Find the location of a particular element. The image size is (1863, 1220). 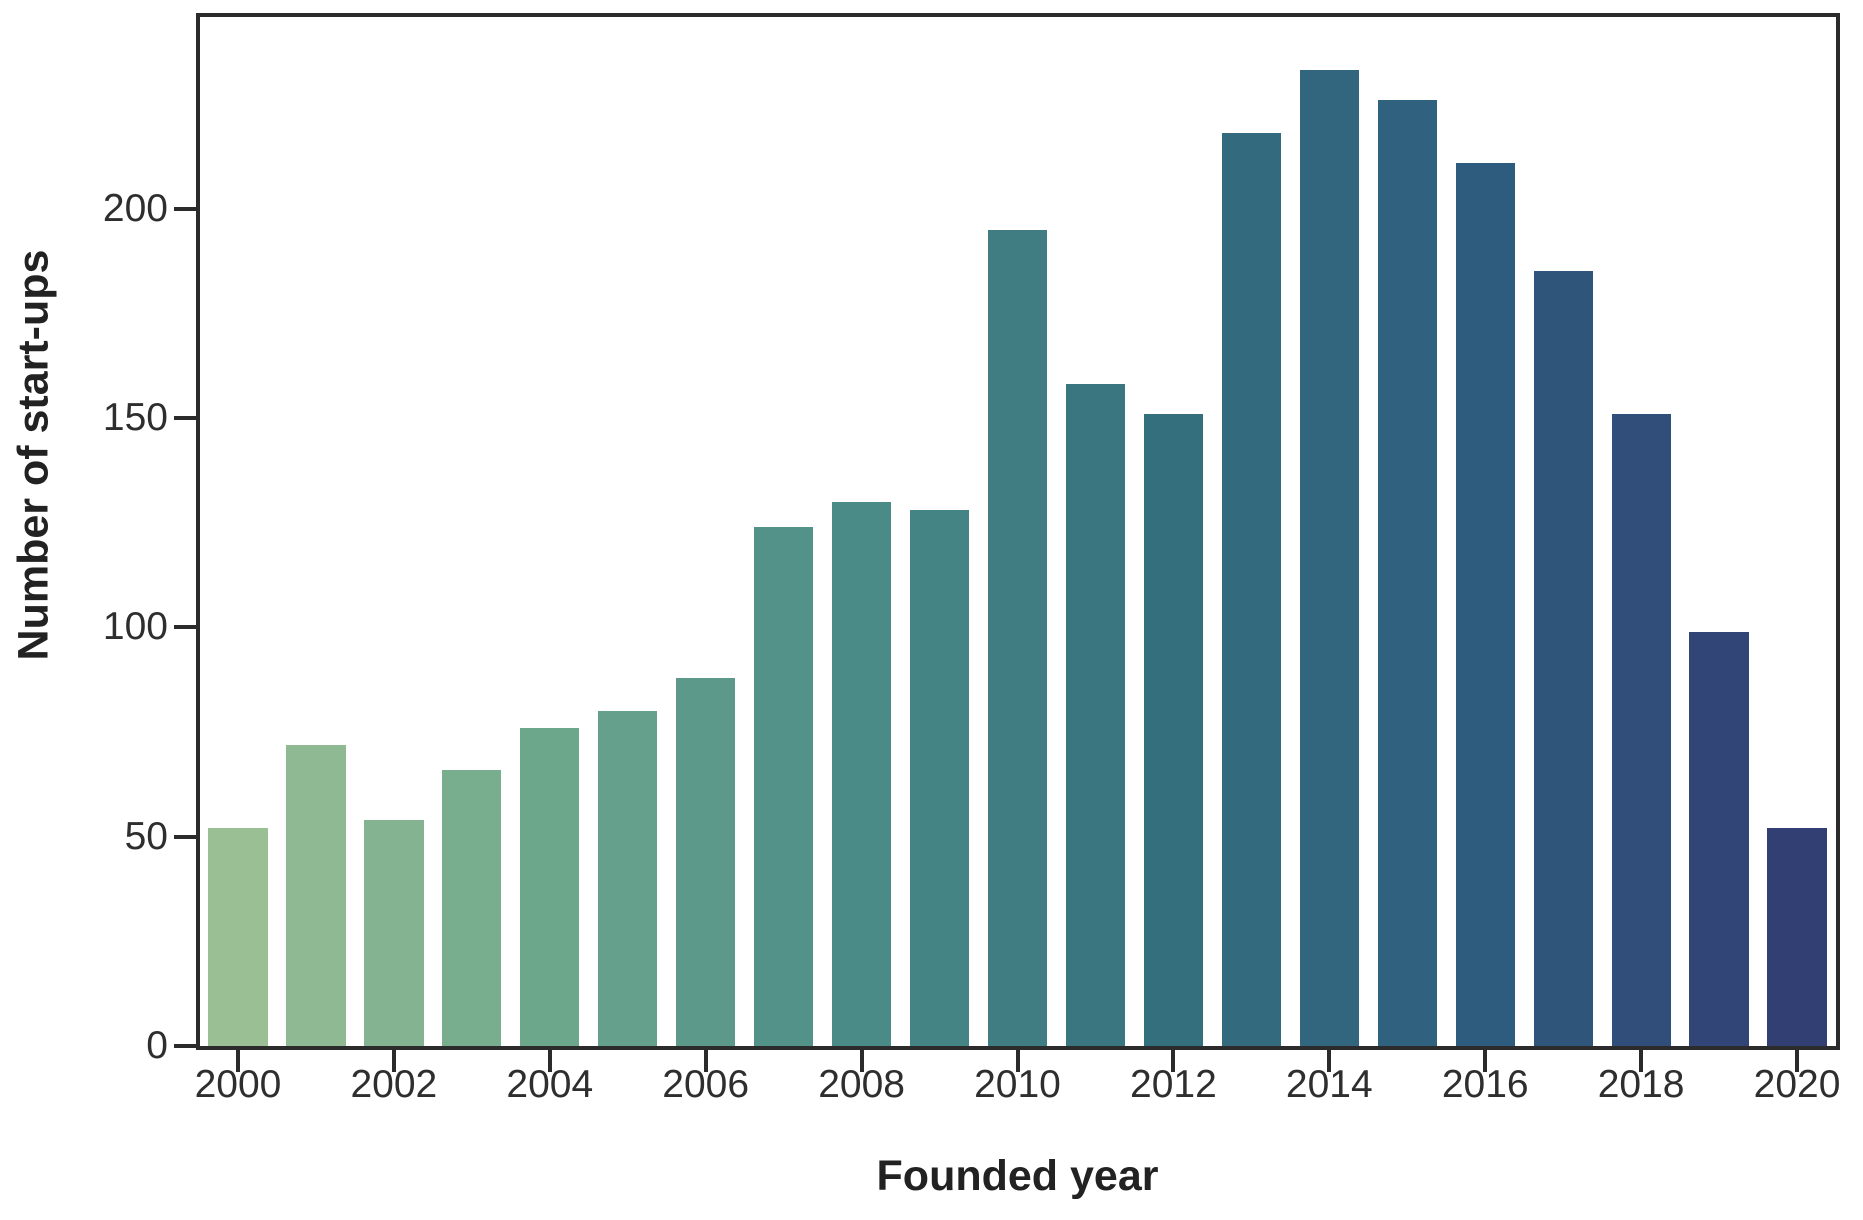

y-tick-label-0: 0 is located at coordinates (157, 1045).